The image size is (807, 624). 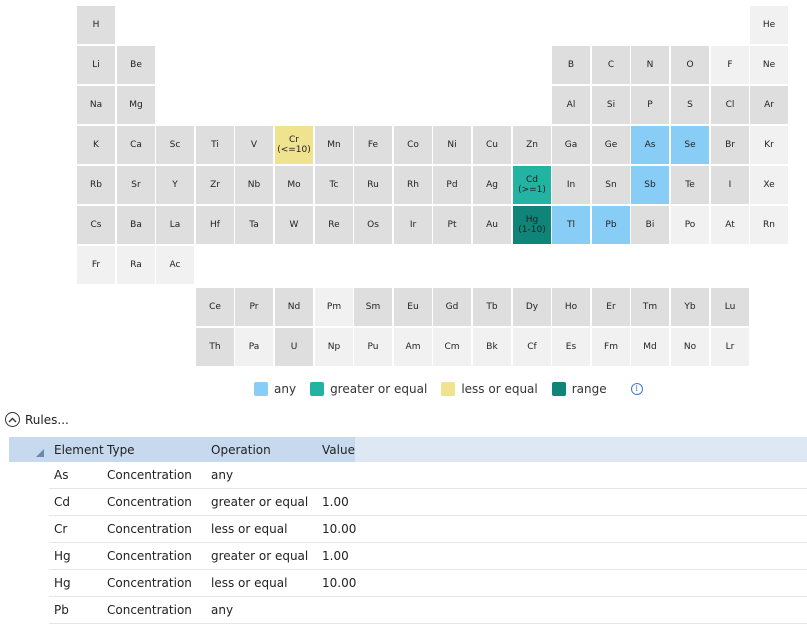 What do you see at coordinates (215, 145) in the screenshot?
I see `element-cell-ti: Ti` at bounding box center [215, 145].